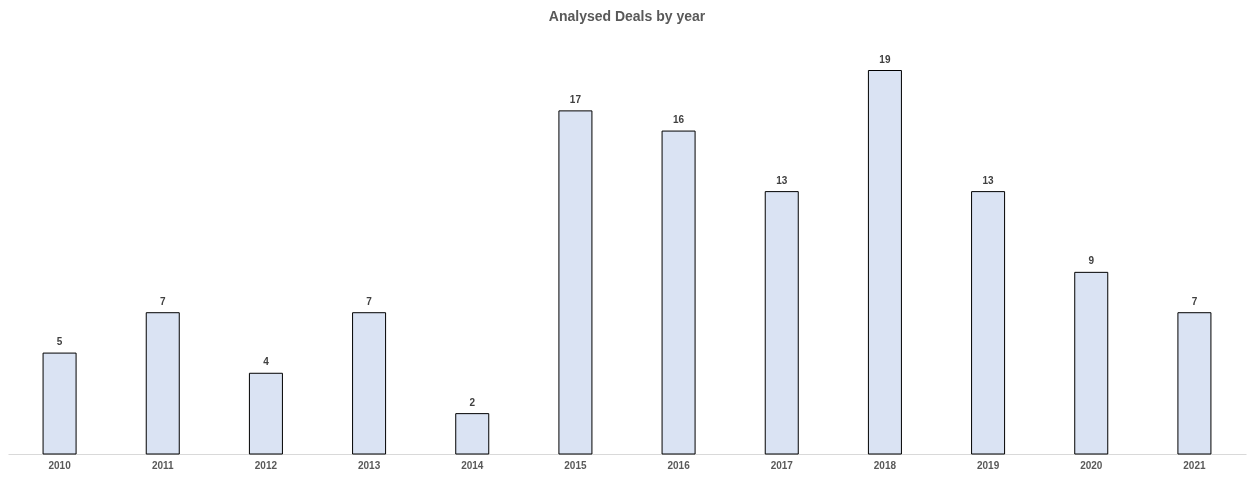 The height and width of the screenshot is (478, 1250). Describe the element at coordinates (163, 465) in the screenshot. I see `x-tick-label: 2011` at that location.